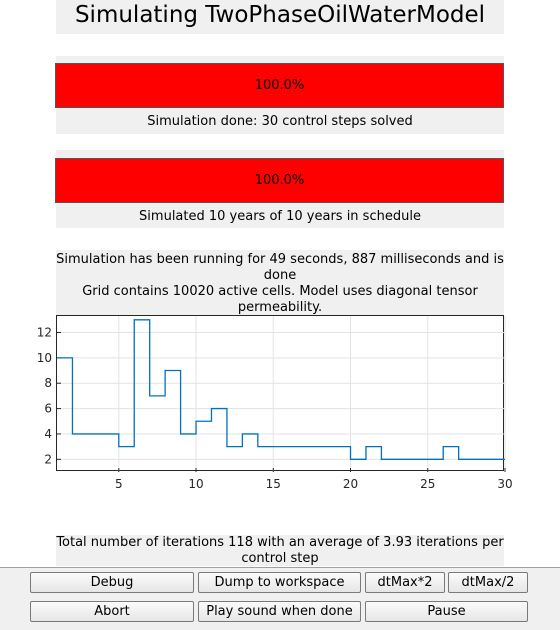  Describe the element at coordinates (446, 611) in the screenshot. I see `pause-button: Pause` at that location.